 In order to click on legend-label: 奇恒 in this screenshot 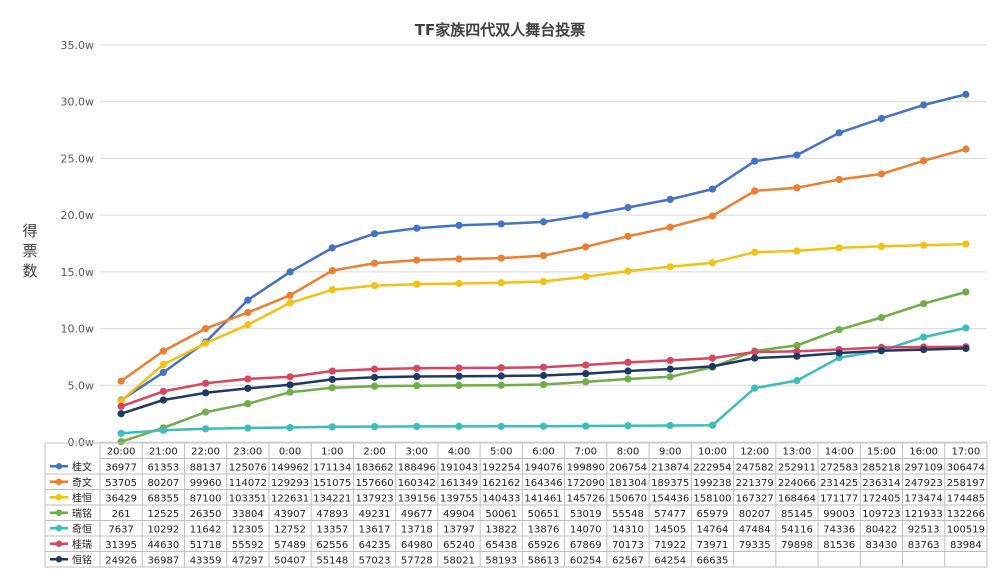, I will do `click(82, 528)`.